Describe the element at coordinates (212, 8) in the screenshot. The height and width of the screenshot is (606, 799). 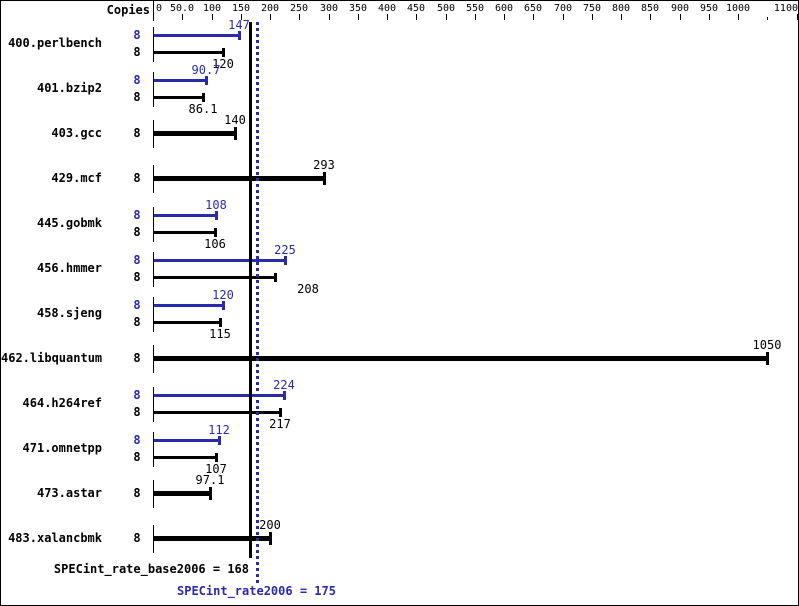
I see `axis-tick-label: 100` at that location.